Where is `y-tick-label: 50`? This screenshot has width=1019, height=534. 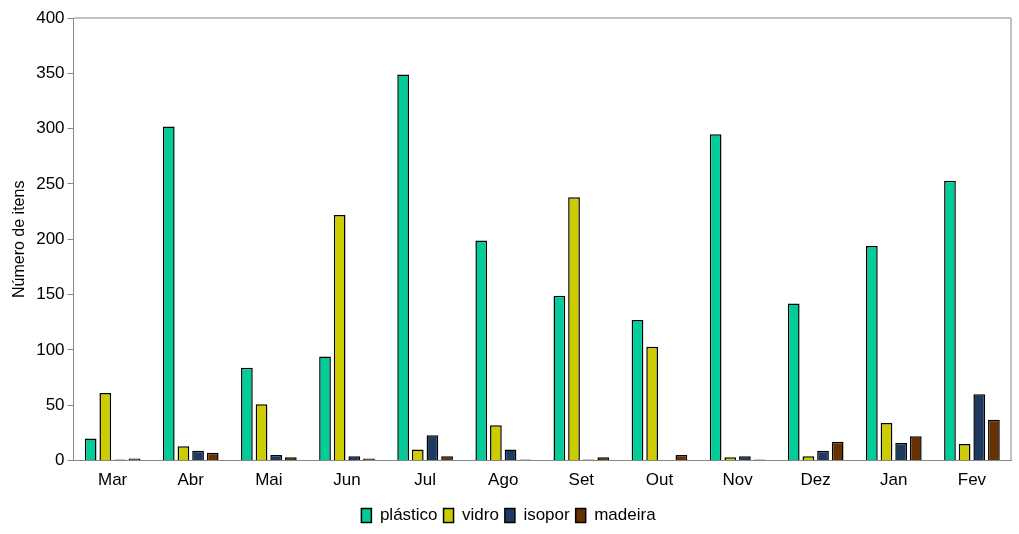 y-tick-label: 50 is located at coordinates (55, 404).